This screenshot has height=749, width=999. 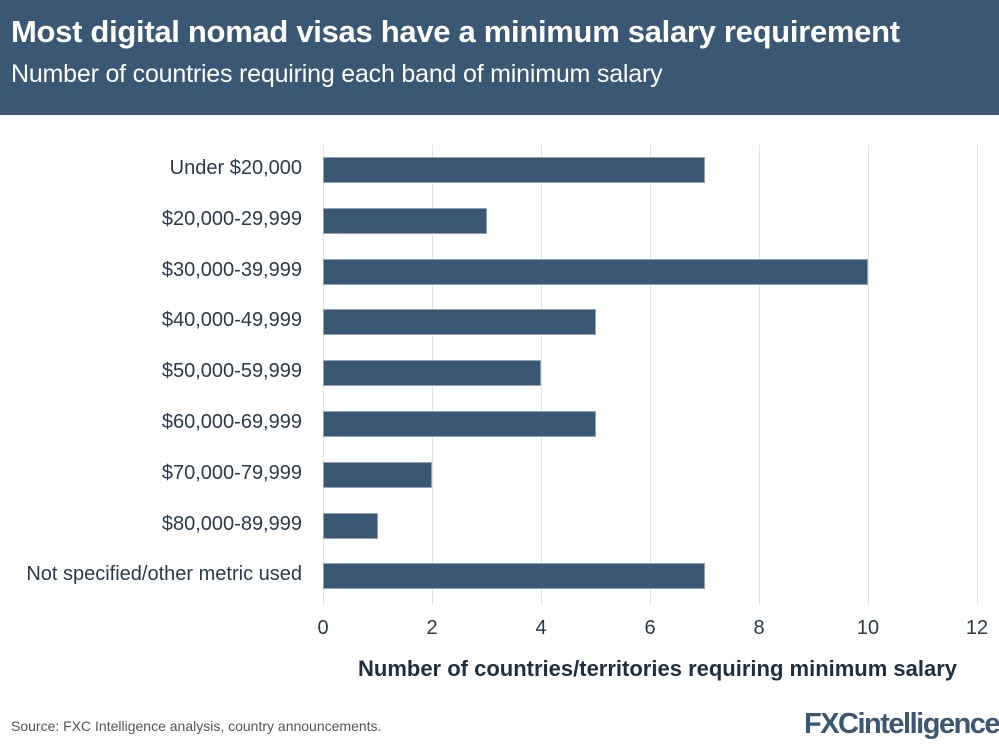 What do you see at coordinates (231, 422) in the screenshot?
I see `category-label: $60,000-69,999` at bounding box center [231, 422].